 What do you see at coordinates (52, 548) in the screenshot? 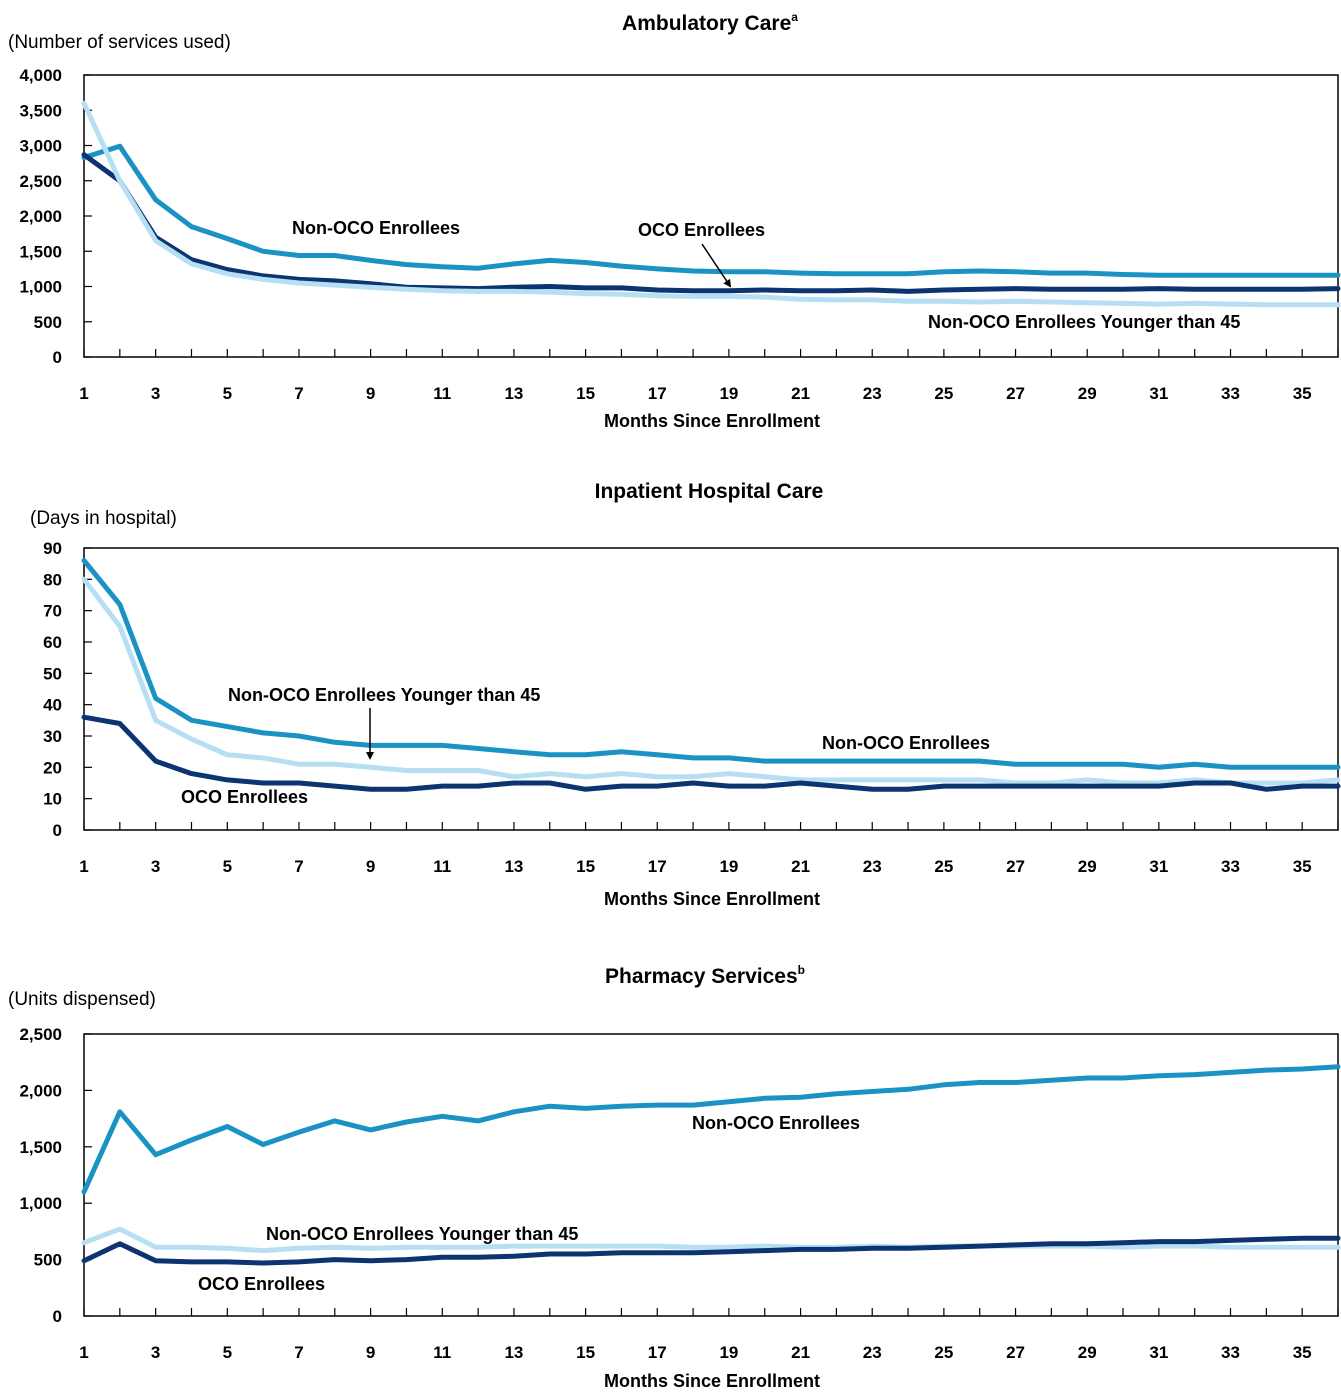
I see `y-tick-label: 90` at bounding box center [52, 548].